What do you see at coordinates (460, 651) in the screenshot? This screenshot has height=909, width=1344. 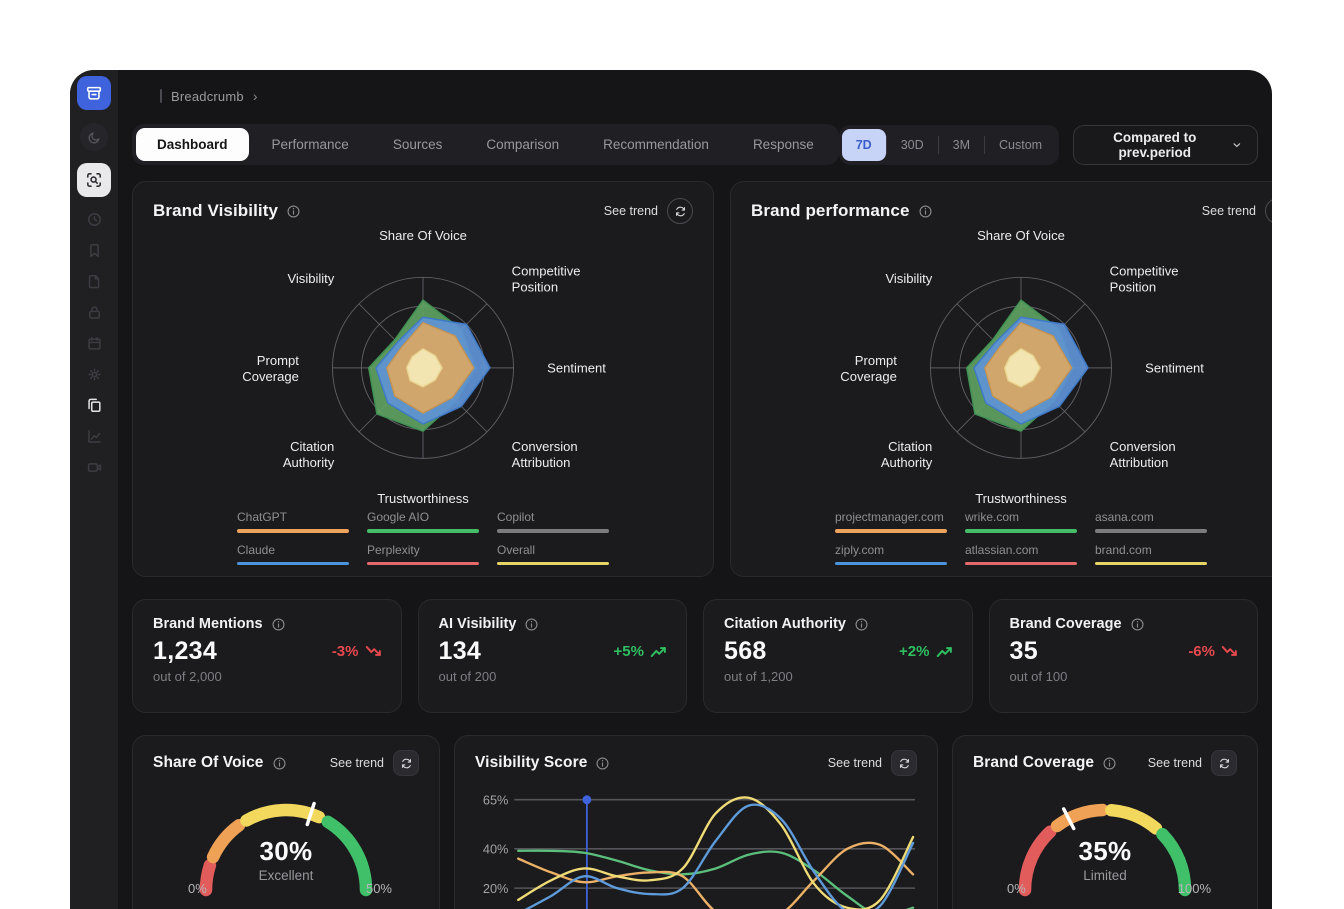 I see `kpi-value: 134` at bounding box center [460, 651].